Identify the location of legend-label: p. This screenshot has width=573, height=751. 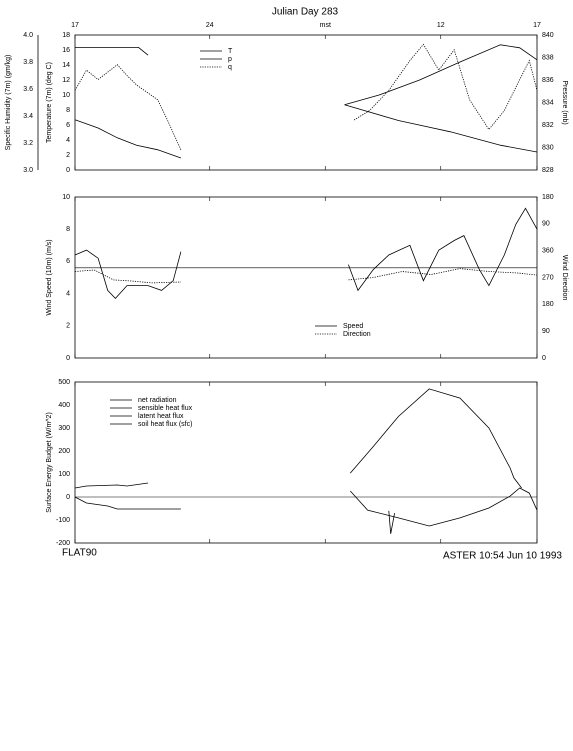
(230, 59).